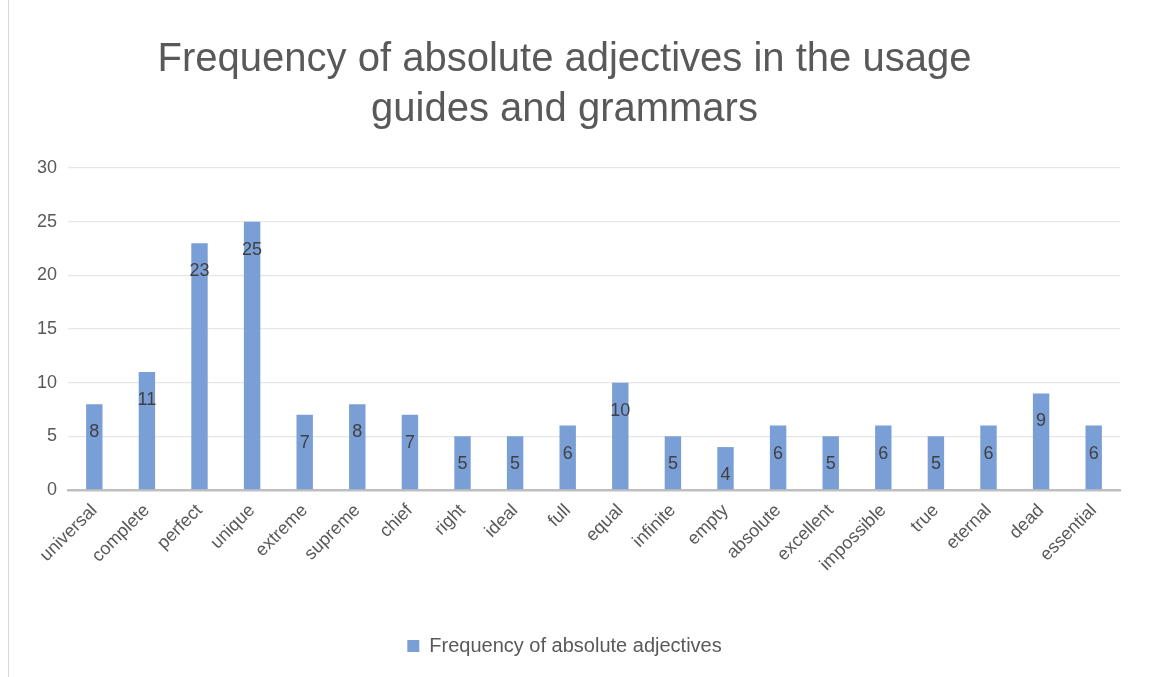 The image size is (1151, 677). What do you see at coordinates (564, 82) in the screenshot?
I see `chart-title: Frequency of absolute adjectives in the usage guides and grammars` at bounding box center [564, 82].